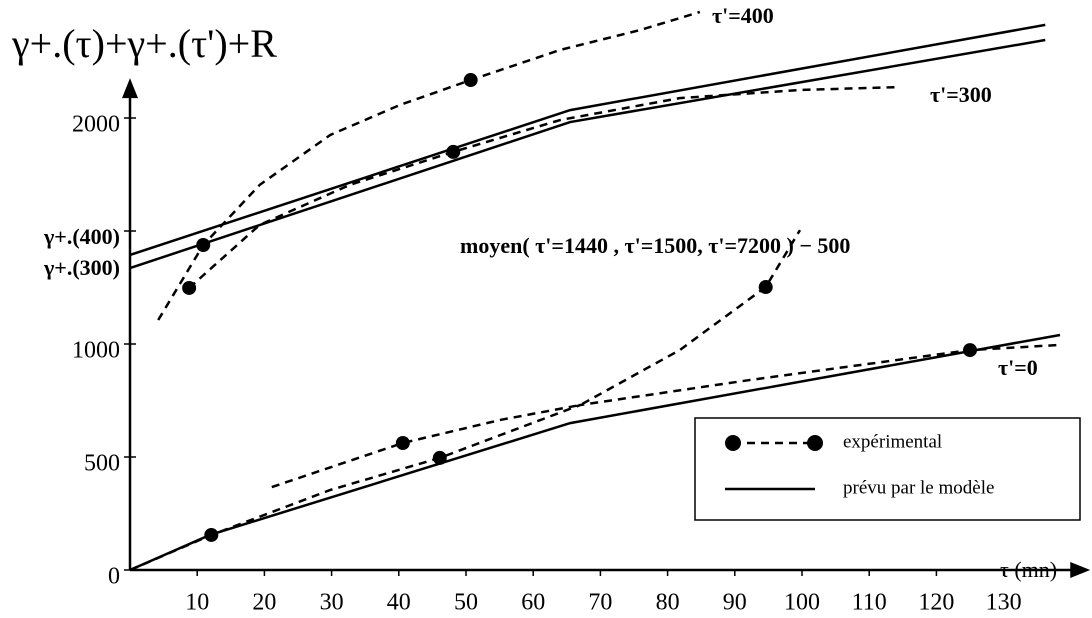 The image size is (1092, 618). Describe the element at coordinates (1004, 603) in the screenshot. I see `x-tick-label: 130` at that location.